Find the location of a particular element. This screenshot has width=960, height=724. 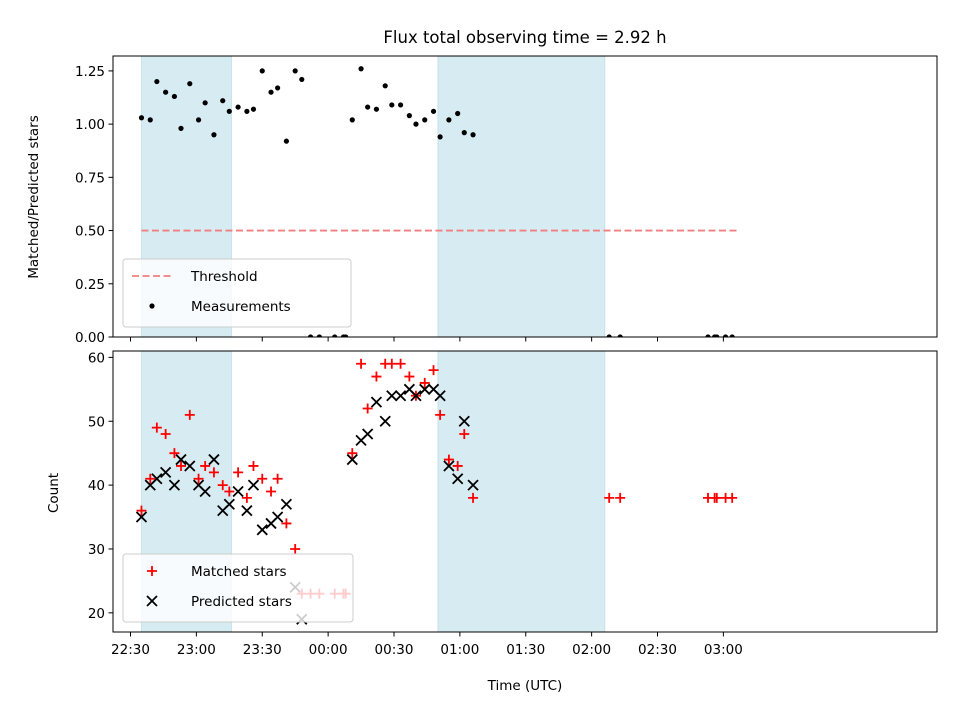

bottom-legend: Matched stars Predicted stars is located at coordinates (238, 588).